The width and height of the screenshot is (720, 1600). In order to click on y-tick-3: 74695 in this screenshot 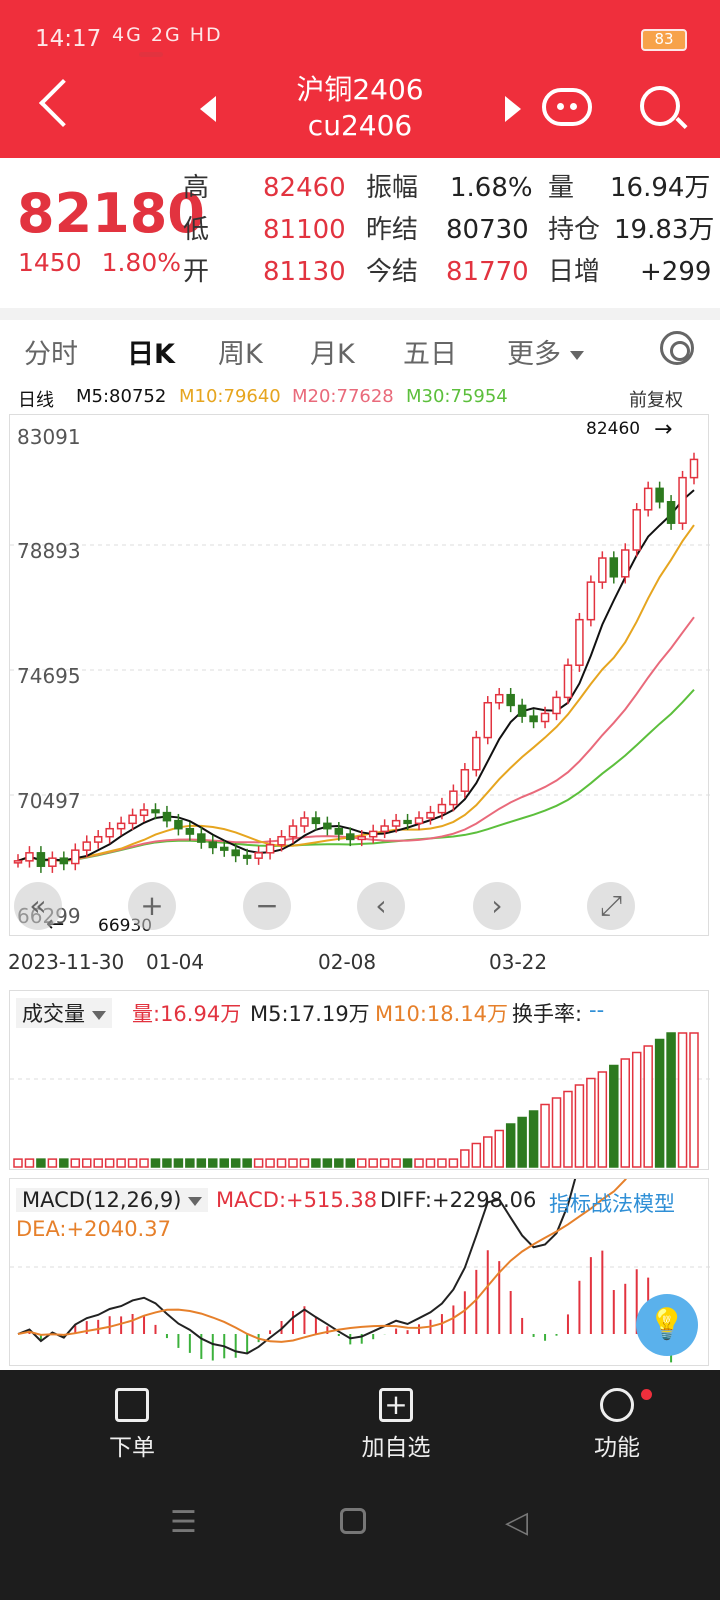, I will do `click(49, 676)`.